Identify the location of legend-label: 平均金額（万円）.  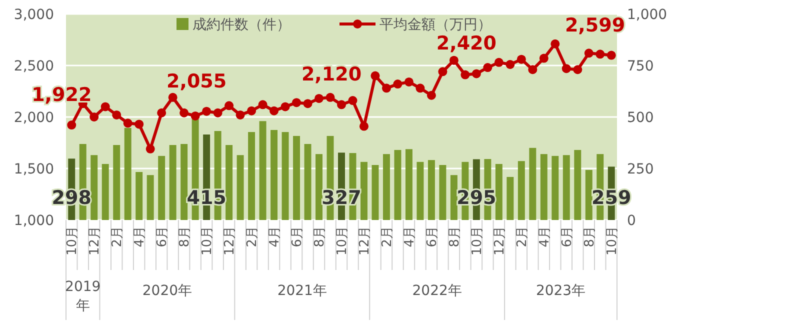
(436, 24).